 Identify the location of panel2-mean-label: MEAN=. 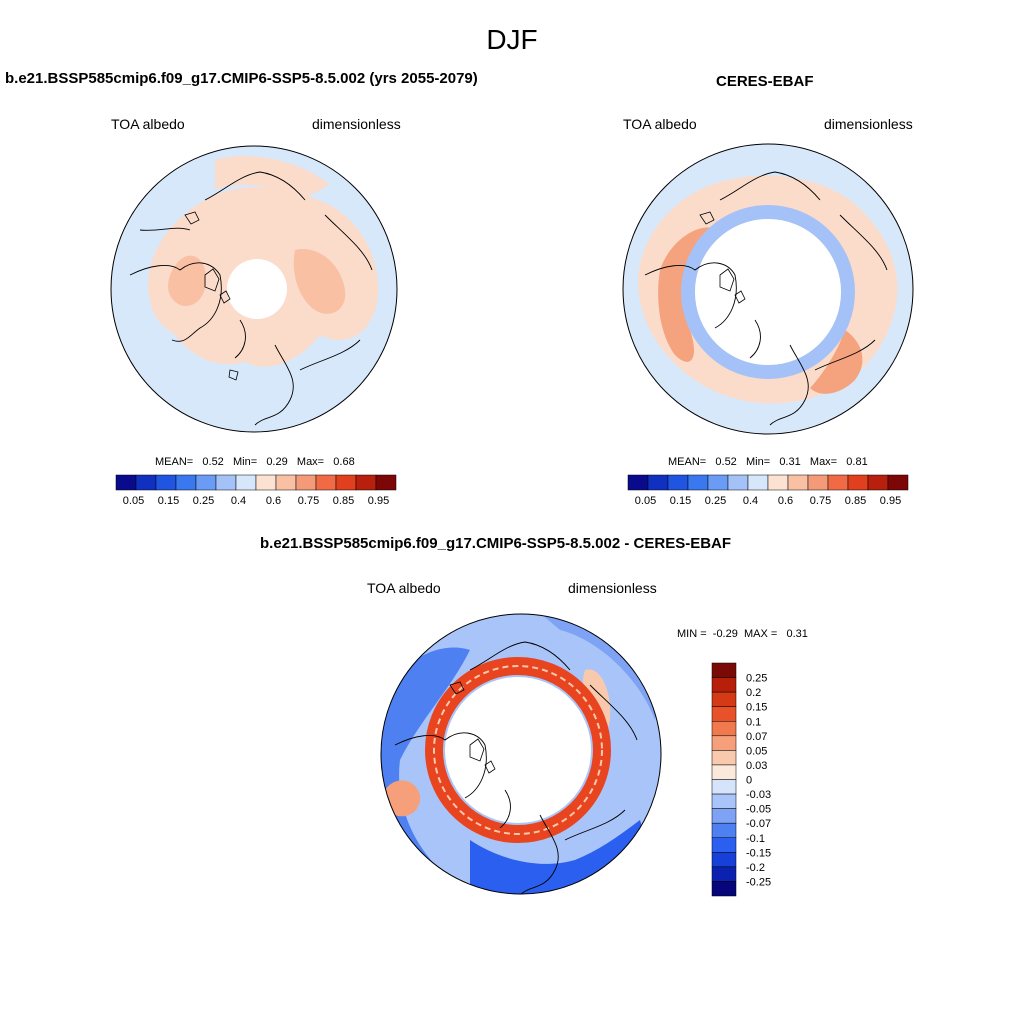
(687, 462).